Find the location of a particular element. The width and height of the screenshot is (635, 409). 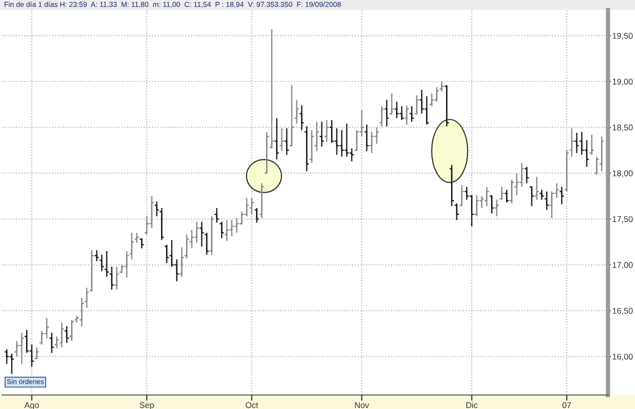

y-tick-label: 16,00 is located at coordinates (622, 357).